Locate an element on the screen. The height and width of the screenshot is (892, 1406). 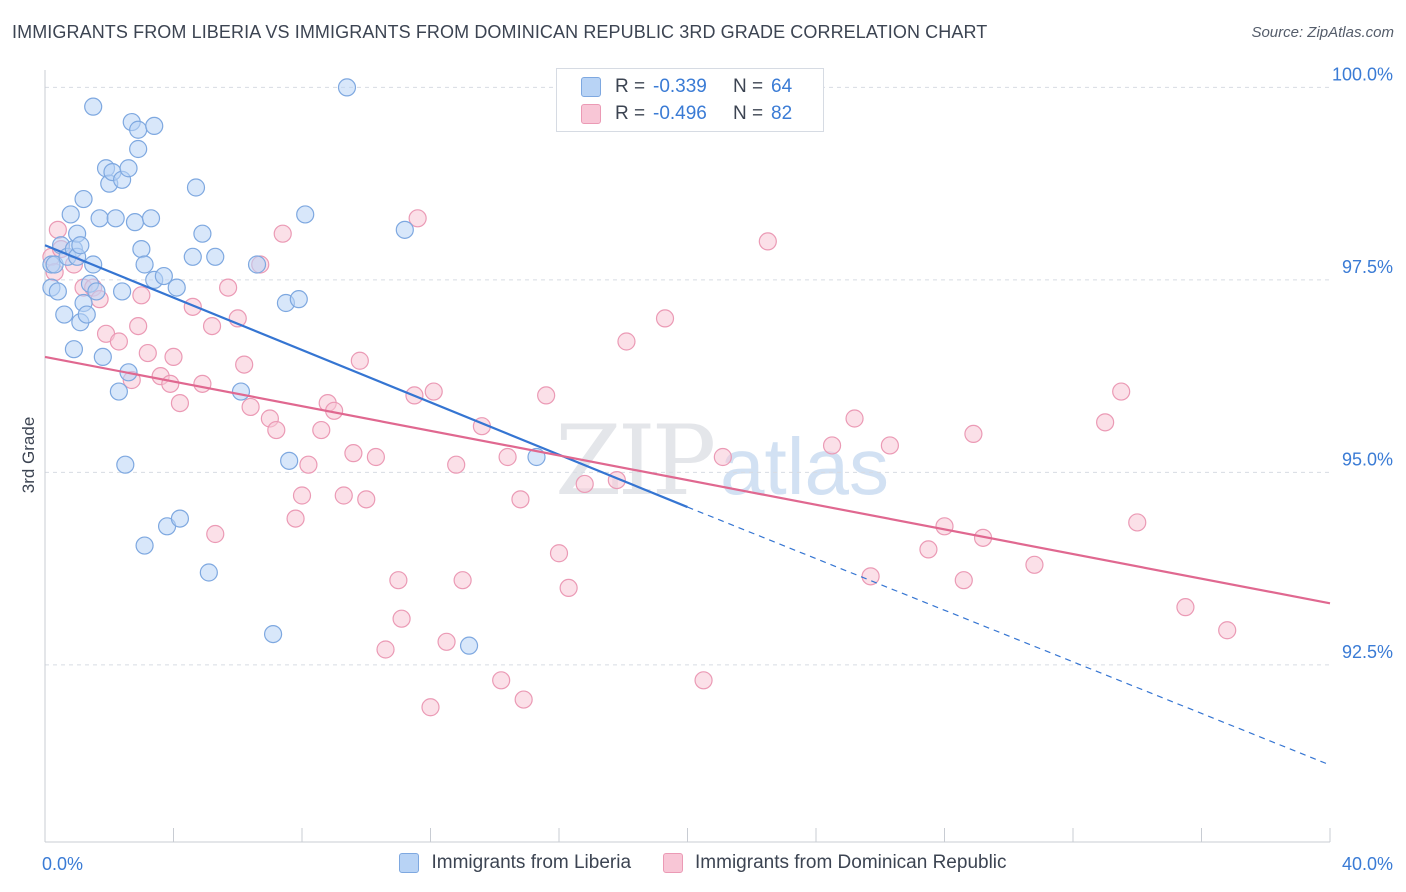
trend-line-liberia is located at coordinates (366, 376).